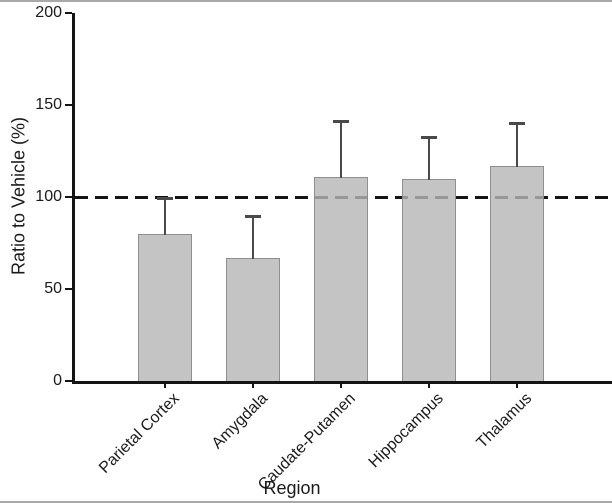  Describe the element at coordinates (48, 104) in the screenshot. I see `y-tick-label: 150` at that location.